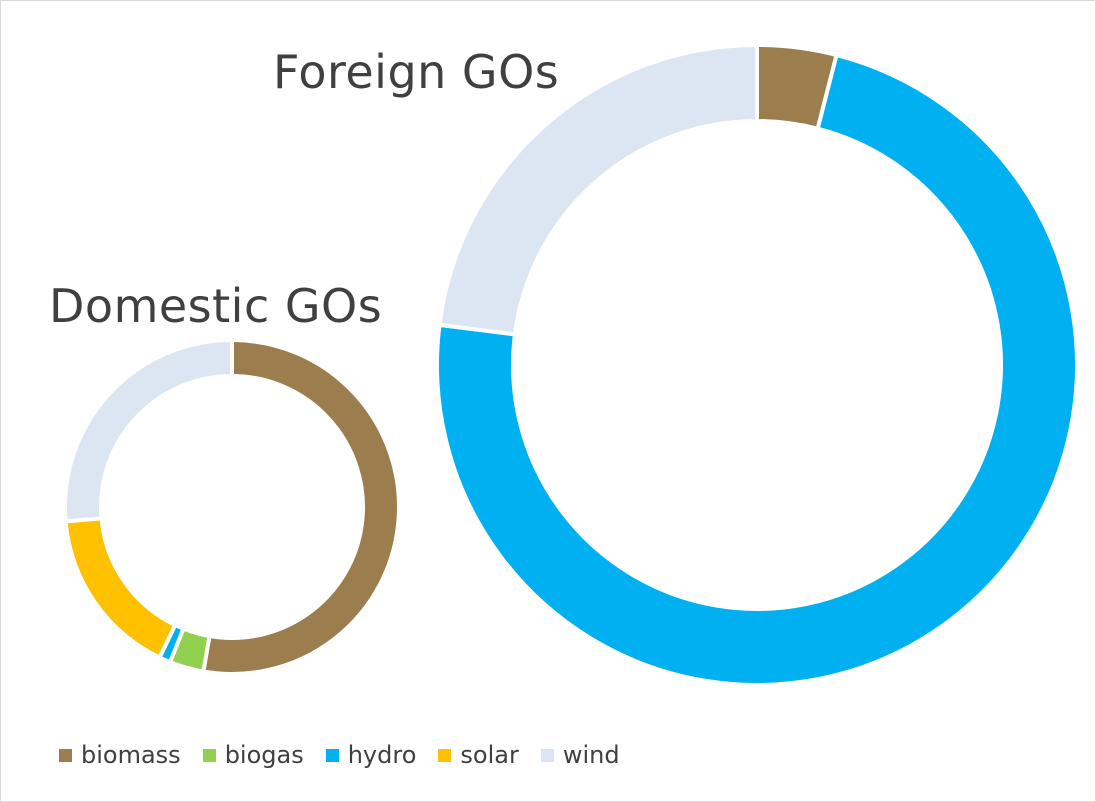 This screenshot has height=802, width=1096. I want to click on legend-label-biomass: biomass, so click(131, 755).